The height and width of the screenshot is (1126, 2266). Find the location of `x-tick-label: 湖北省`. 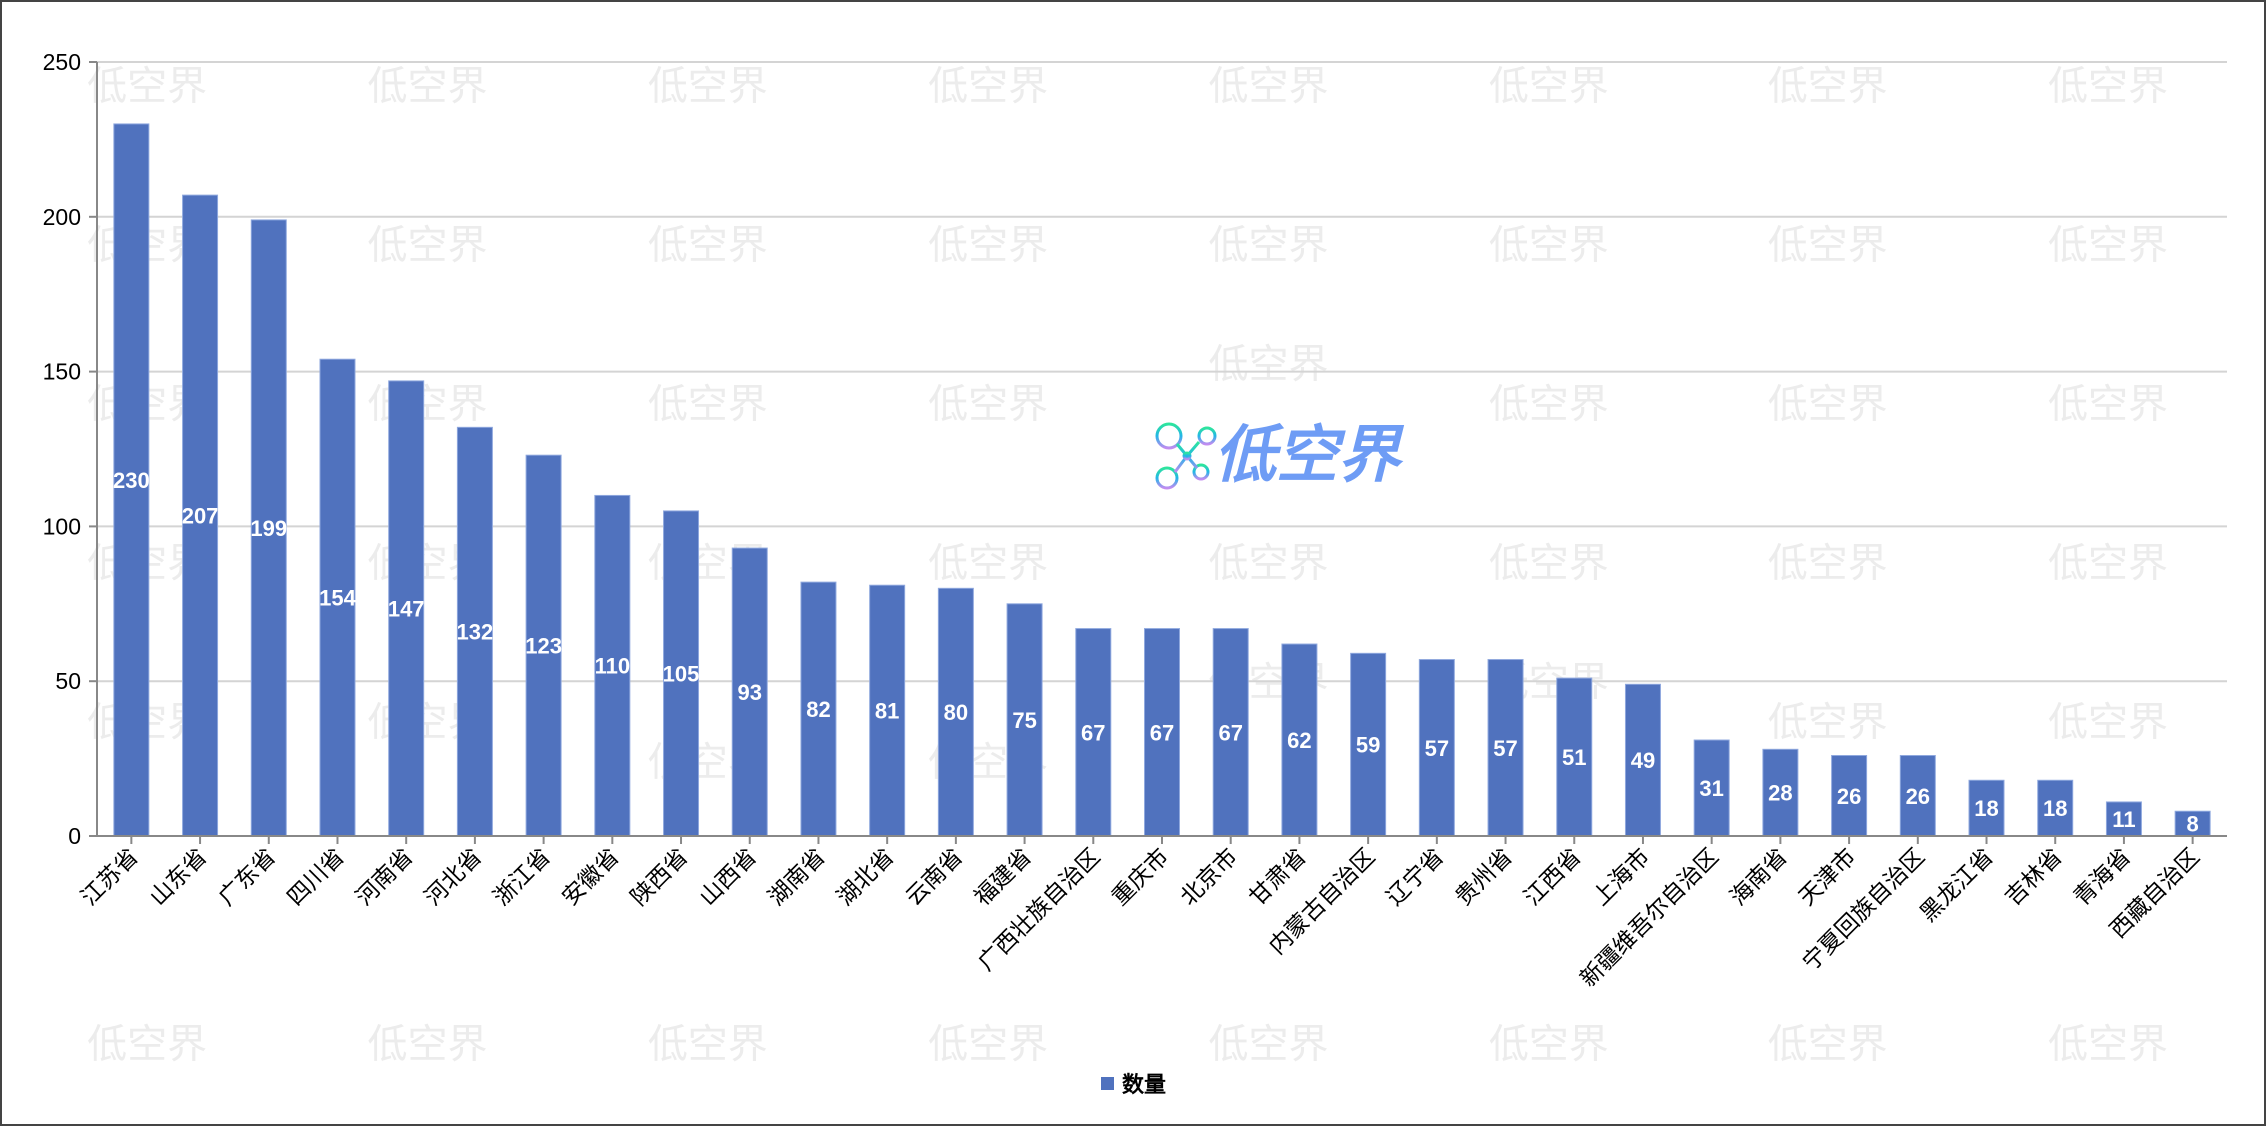

x-tick-label: 湖北省 is located at coordinates (865, 876).